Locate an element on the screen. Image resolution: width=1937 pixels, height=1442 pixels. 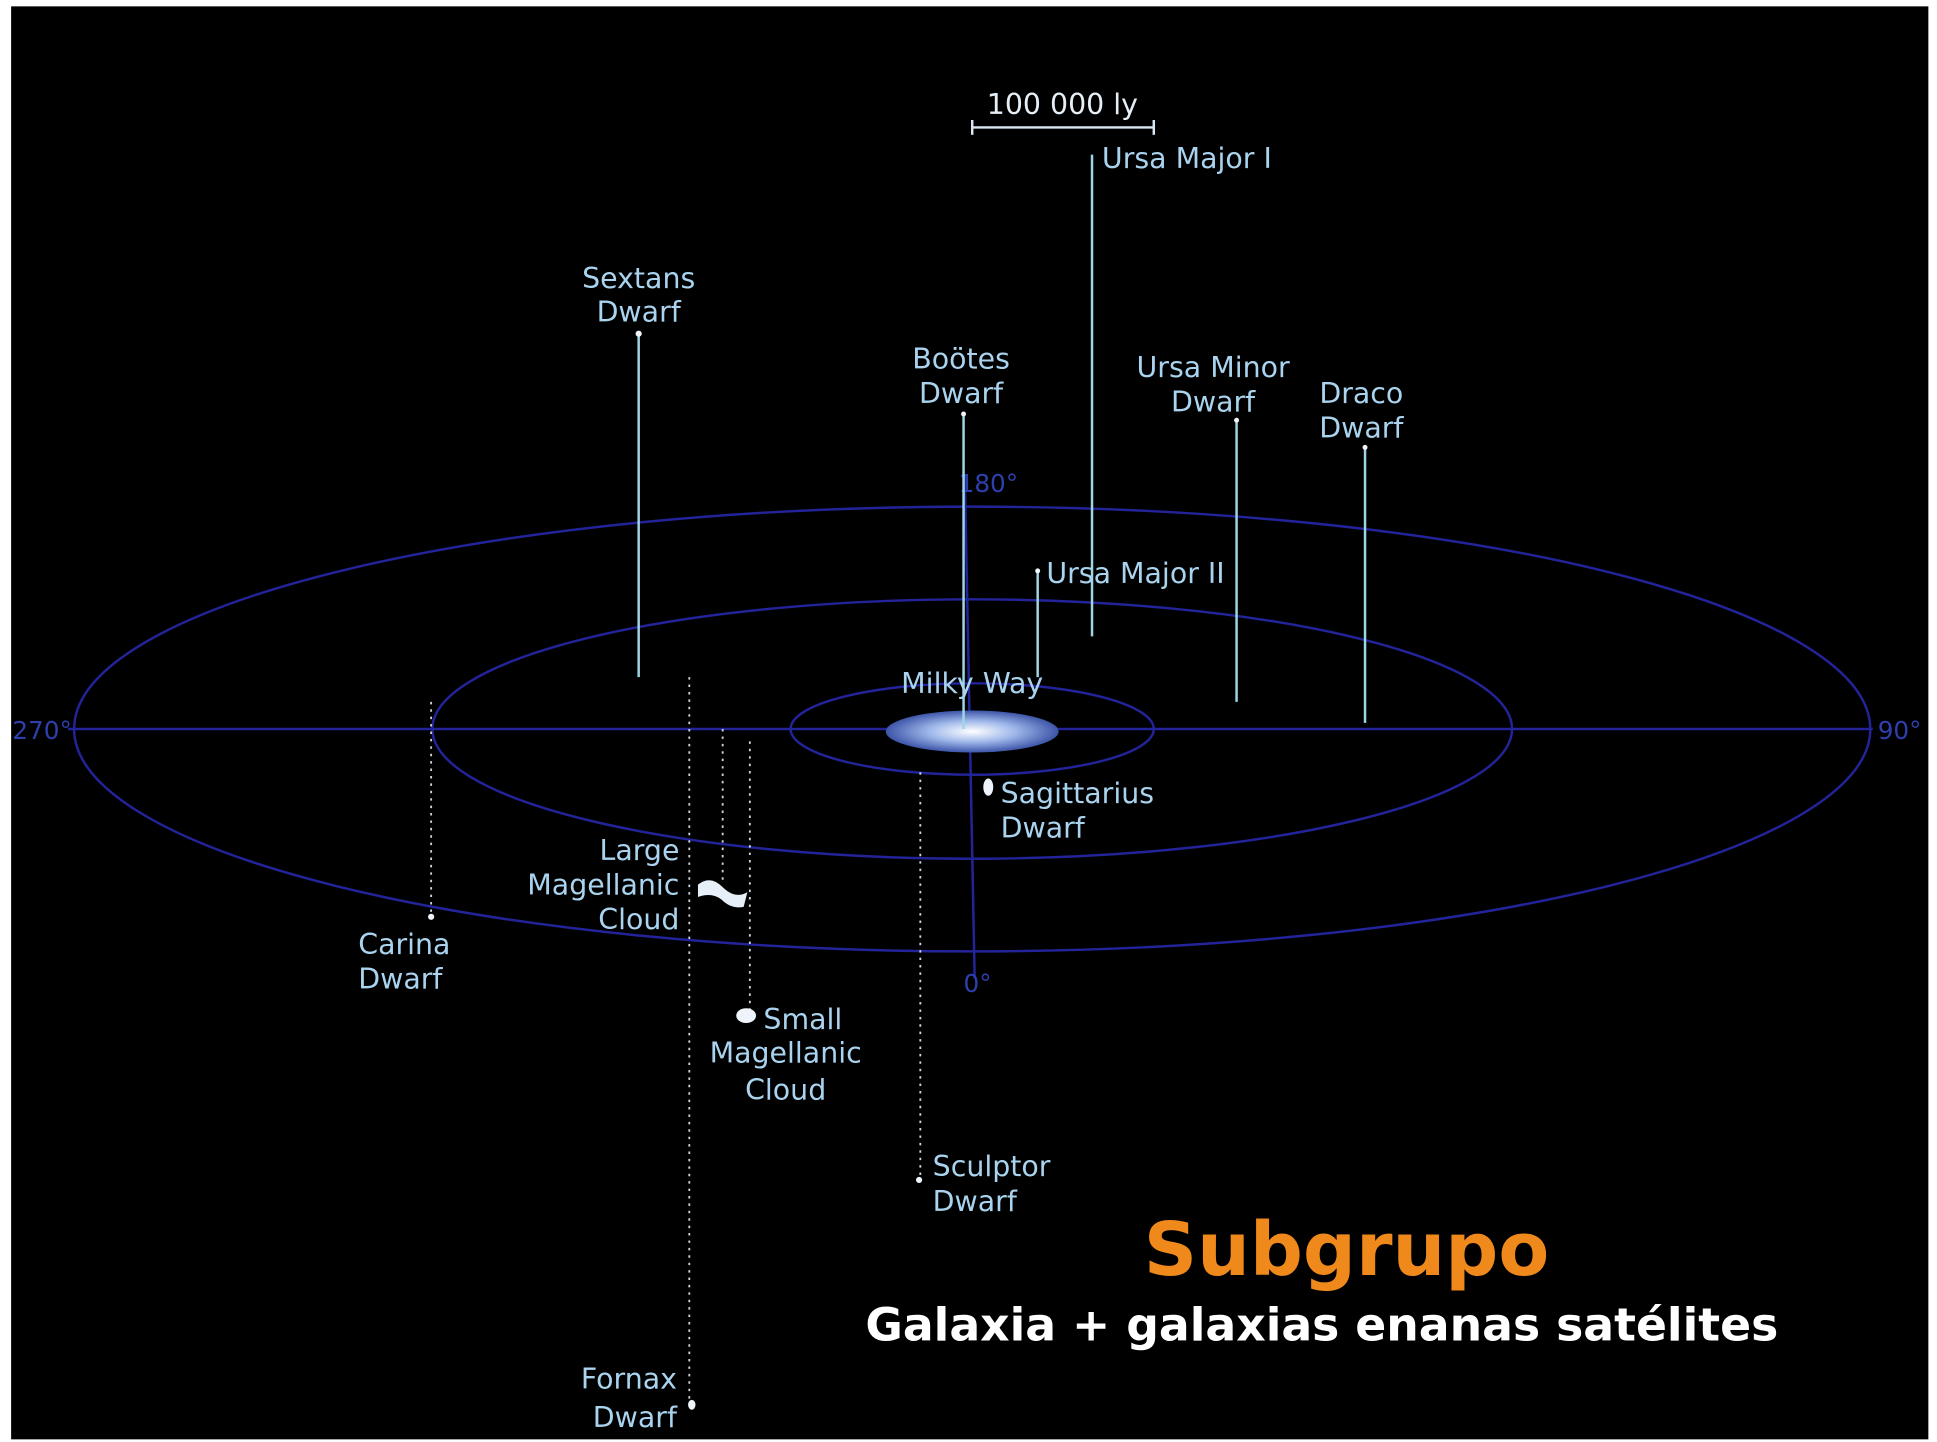
object-label: Small is located at coordinates (802, 1019).